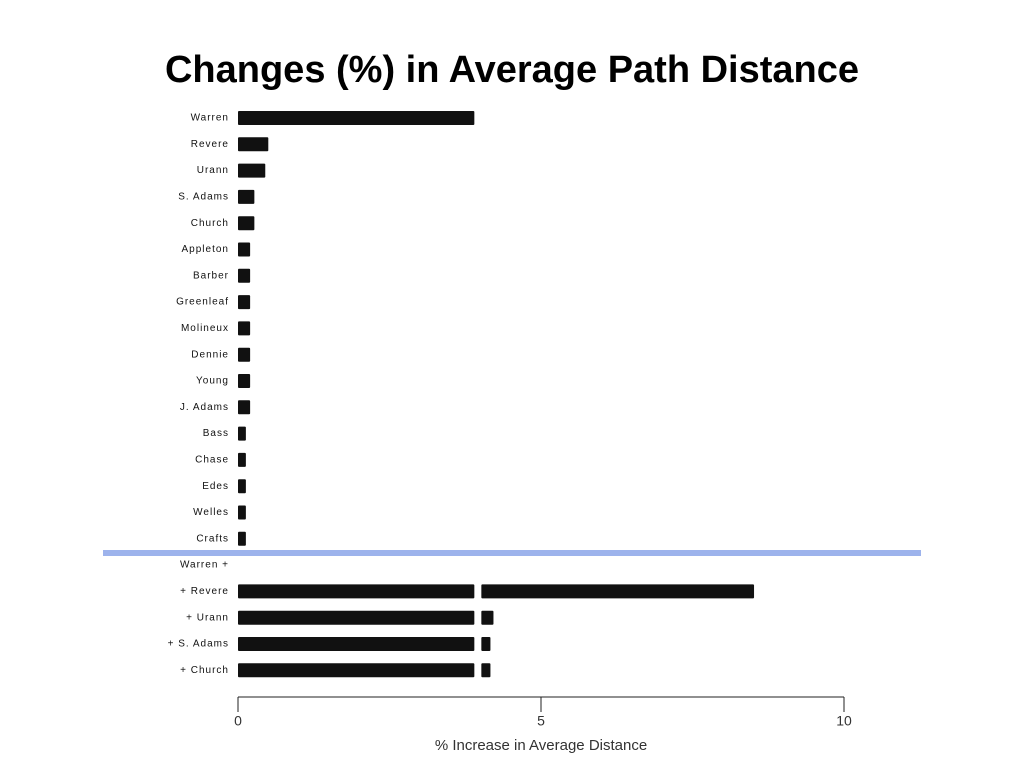 This screenshot has width=1024, height=768. I want to click on y-tick-label: + Church, so click(204, 670).